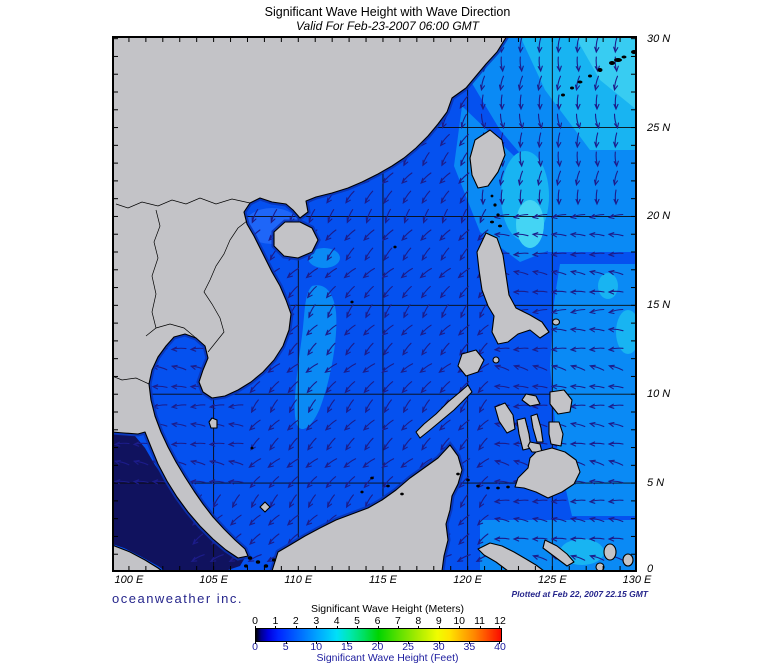  What do you see at coordinates (213, 580) in the screenshot?
I see `lon-label: 105 E` at bounding box center [213, 580].